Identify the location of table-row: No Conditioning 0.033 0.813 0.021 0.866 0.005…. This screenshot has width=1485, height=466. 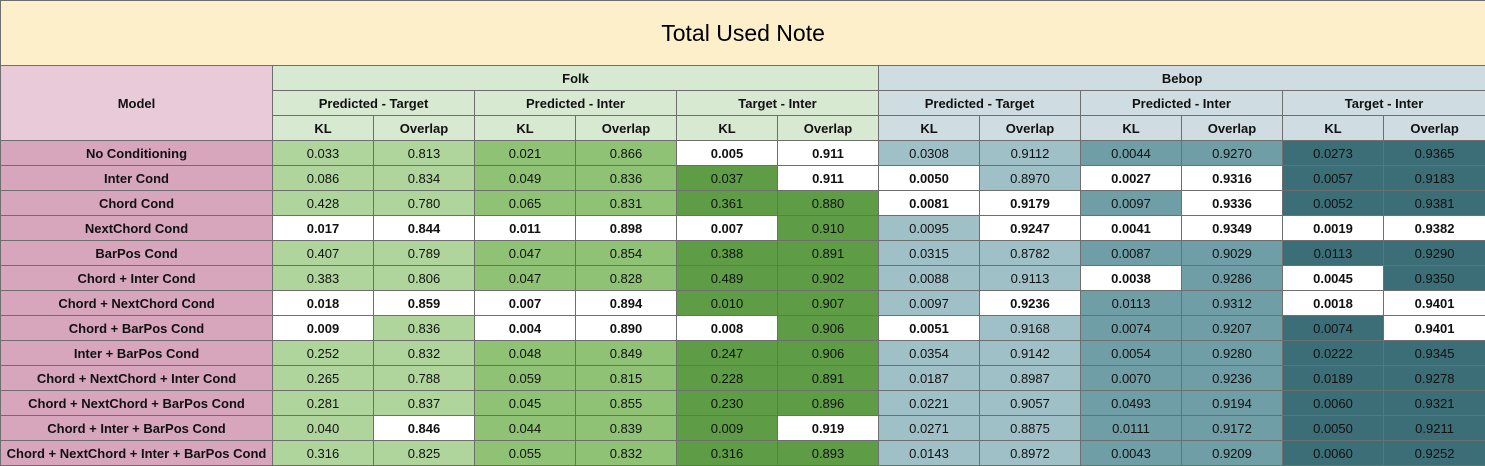
(742, 153).